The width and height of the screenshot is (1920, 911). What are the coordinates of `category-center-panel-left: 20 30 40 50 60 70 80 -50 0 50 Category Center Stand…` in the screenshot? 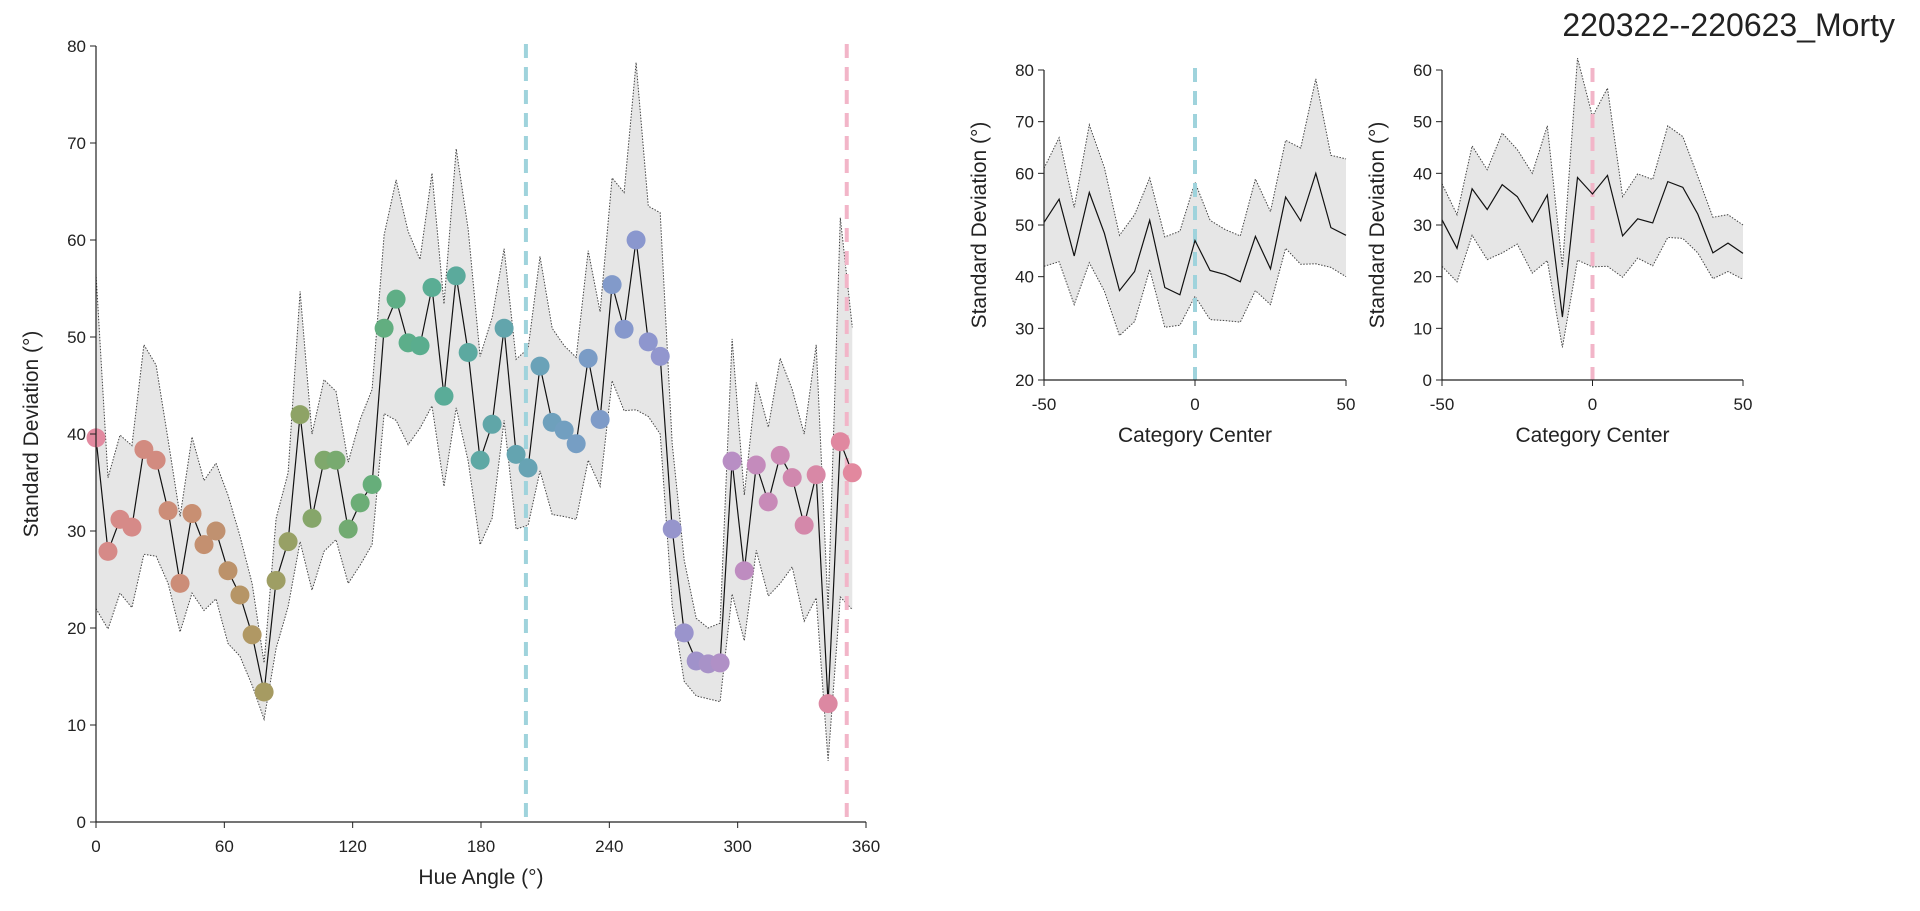 It's located at (1161, 254).